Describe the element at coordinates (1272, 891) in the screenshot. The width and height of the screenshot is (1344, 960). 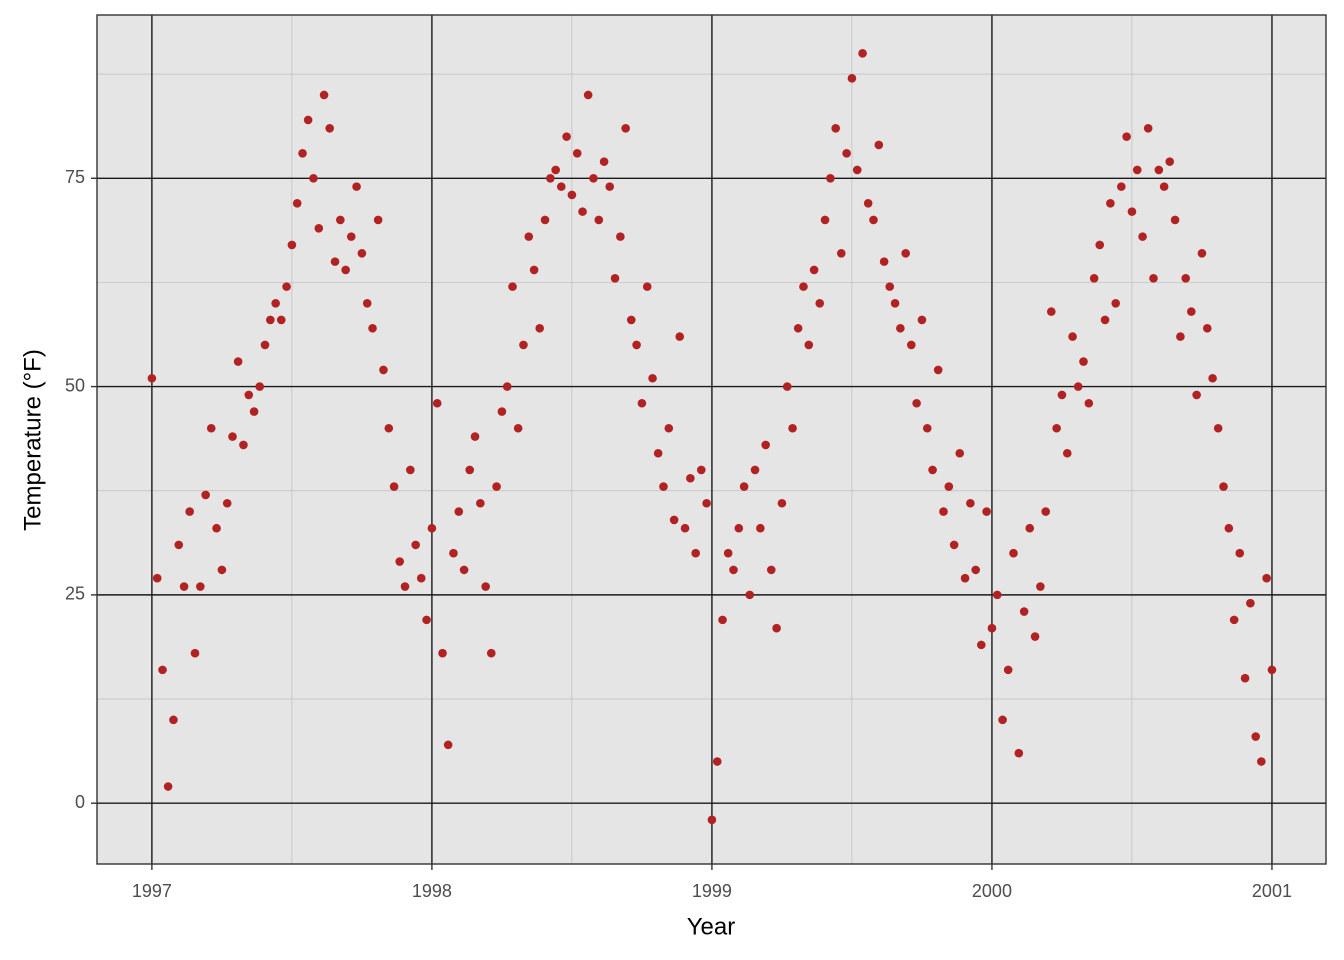
I see `x-tick-label: 2001` at that location.